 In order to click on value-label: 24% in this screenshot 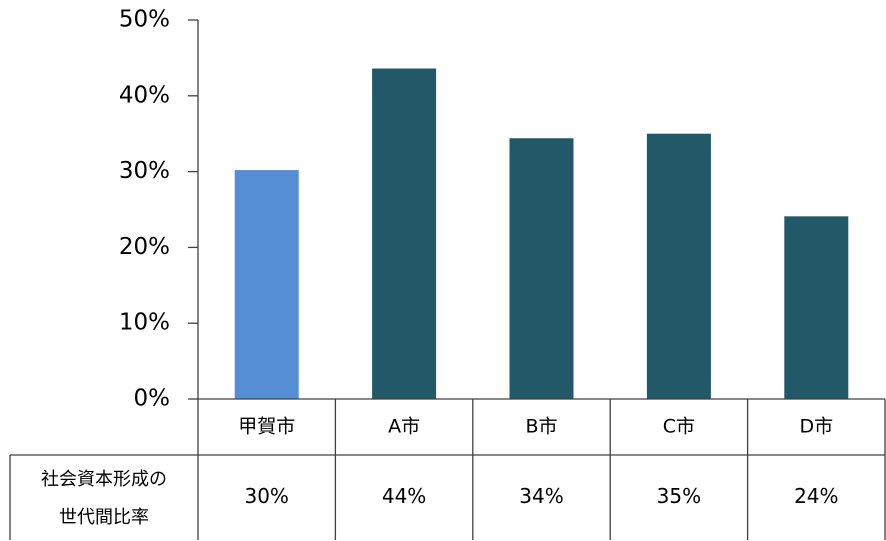, I will do `click(816, 496)`.